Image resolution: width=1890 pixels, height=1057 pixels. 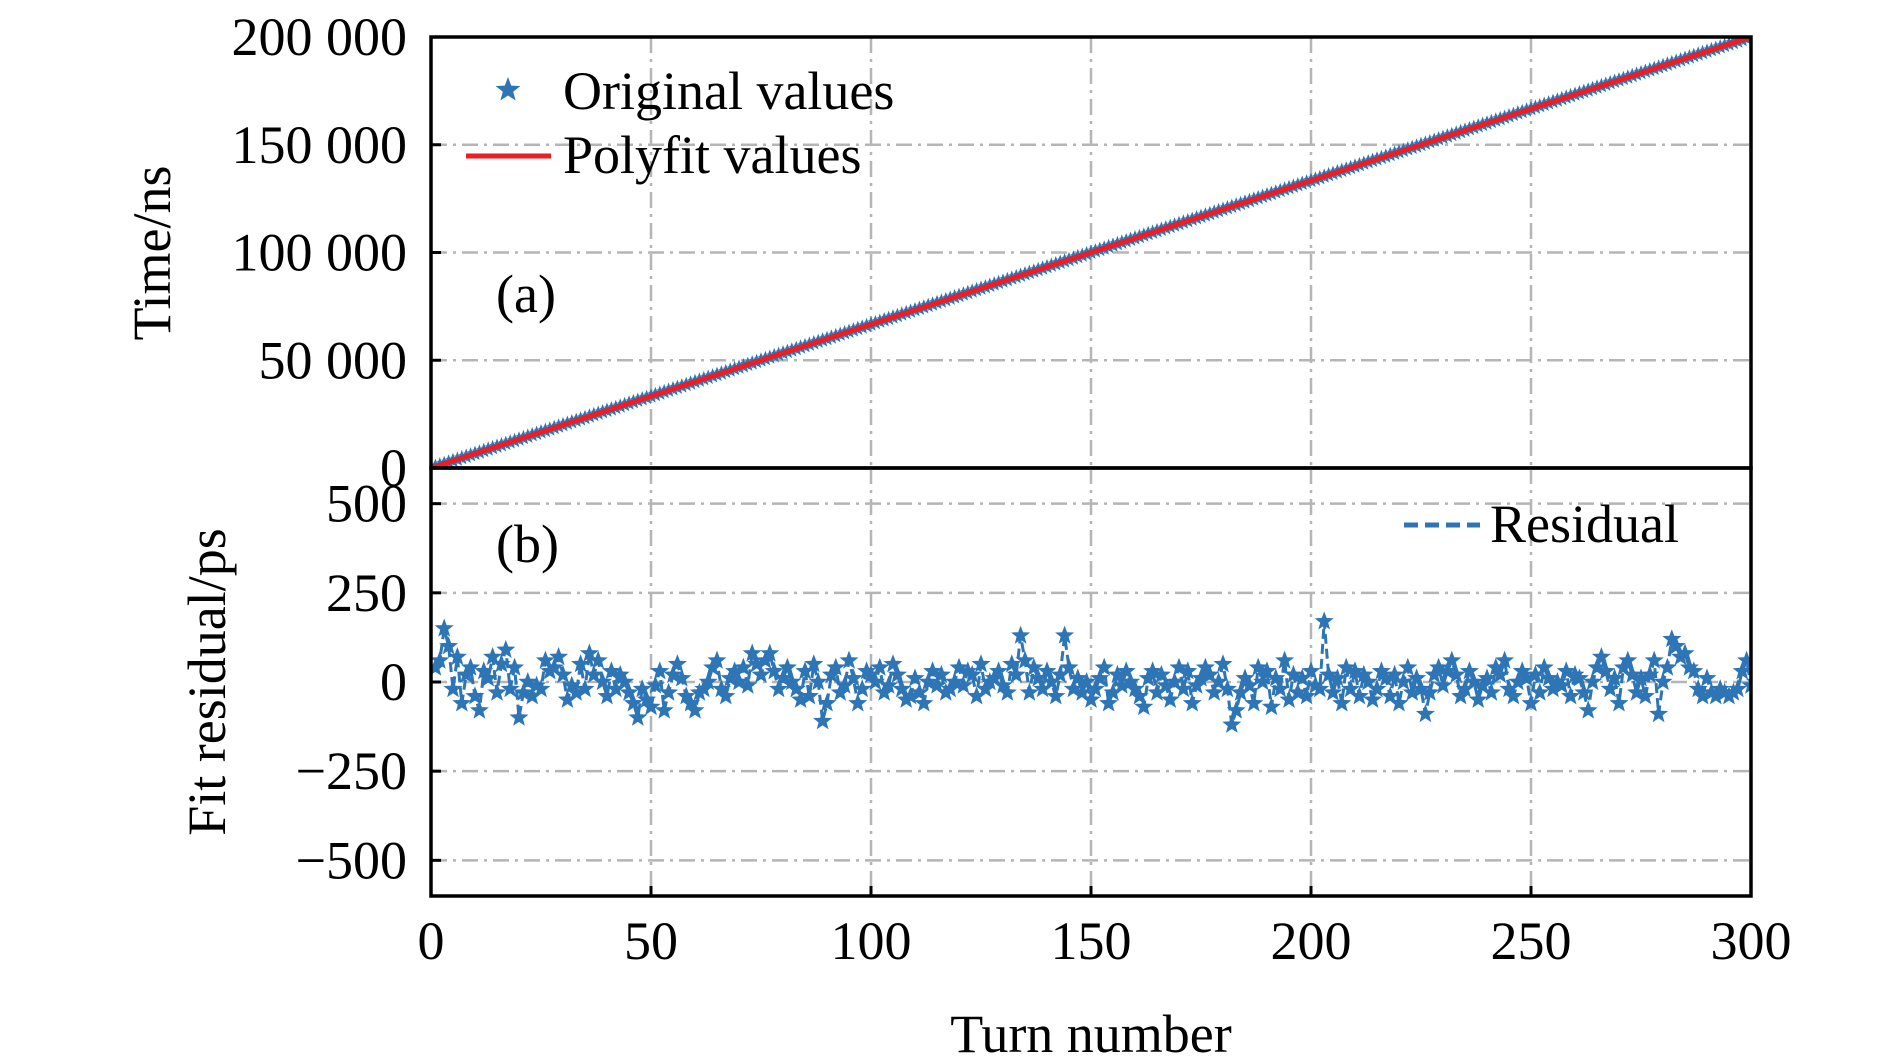 What do you see at coordinates (393, 682) in the screenshot?
I see `y-tick-label: 0` at bounding box center [393, 682].